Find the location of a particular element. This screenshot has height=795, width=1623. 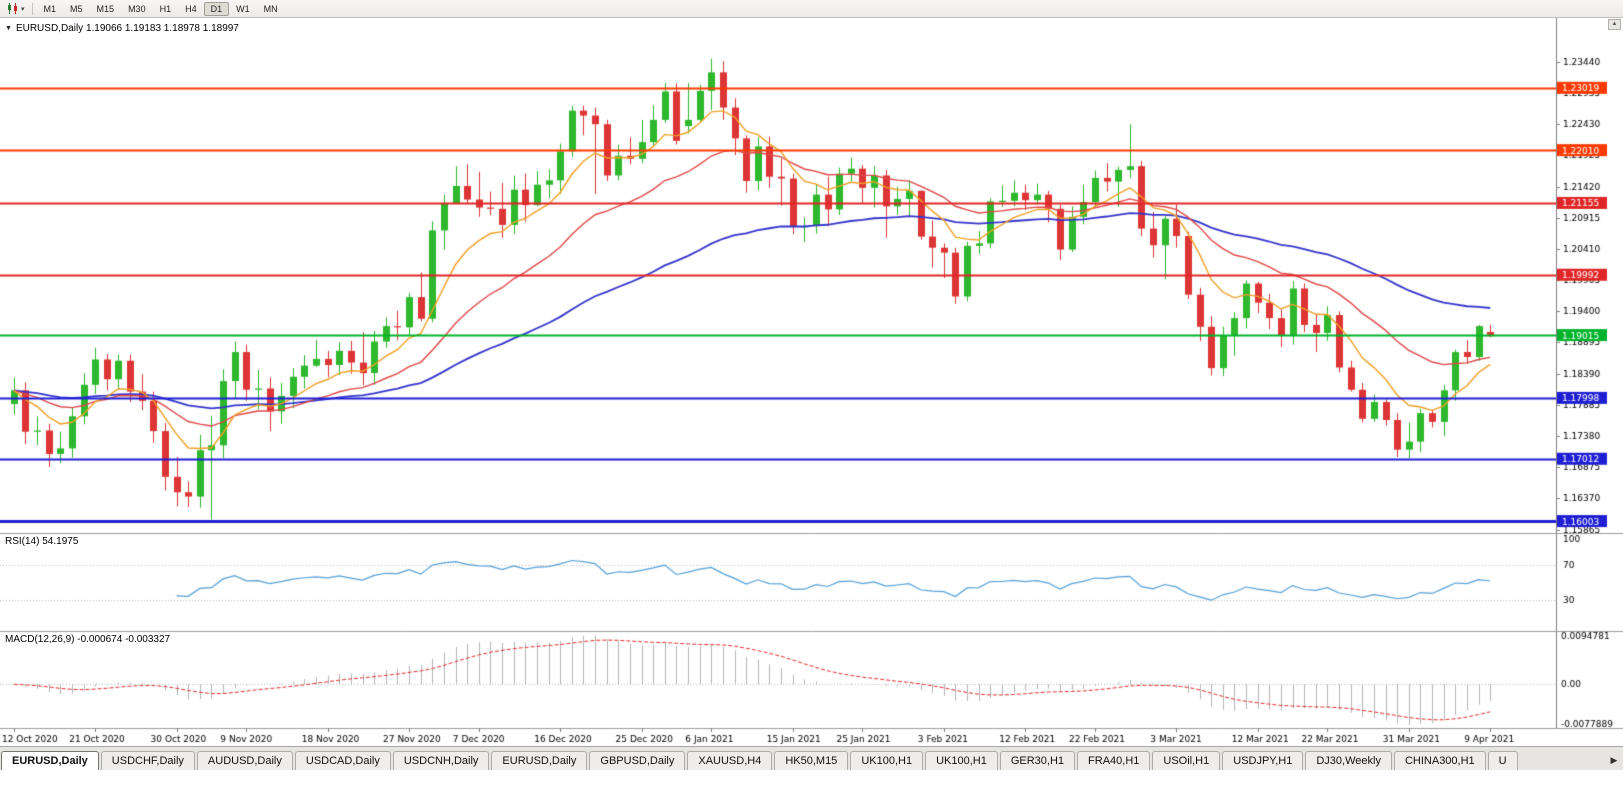

tab-xauusd-h4: XAUUSD,H4 is located at coordinates (730, 760).